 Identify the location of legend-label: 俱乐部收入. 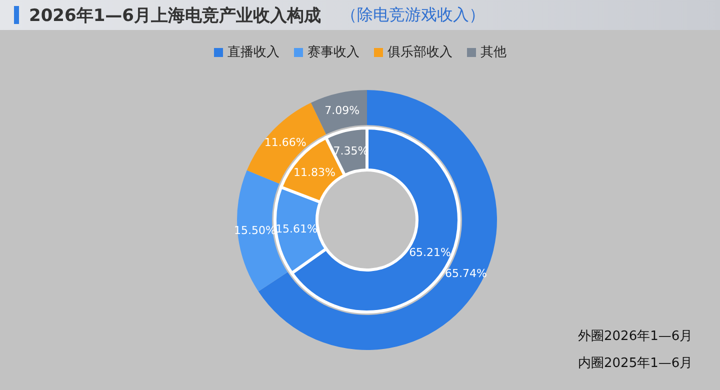
(419, 52).